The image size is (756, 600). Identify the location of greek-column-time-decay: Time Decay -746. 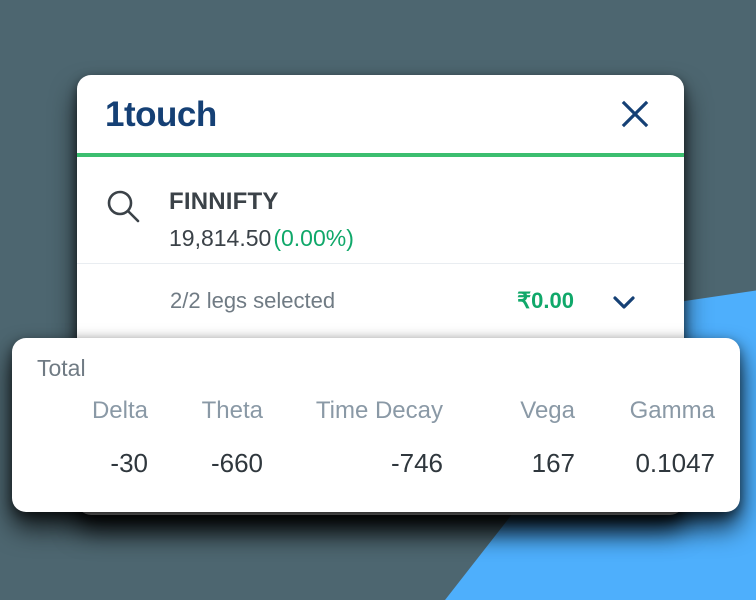
(365, 437).